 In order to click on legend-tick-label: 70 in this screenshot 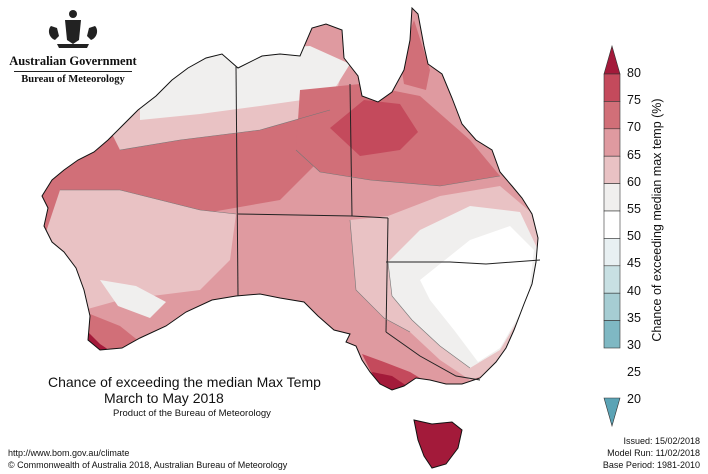, I will do `click(634, 127)`.